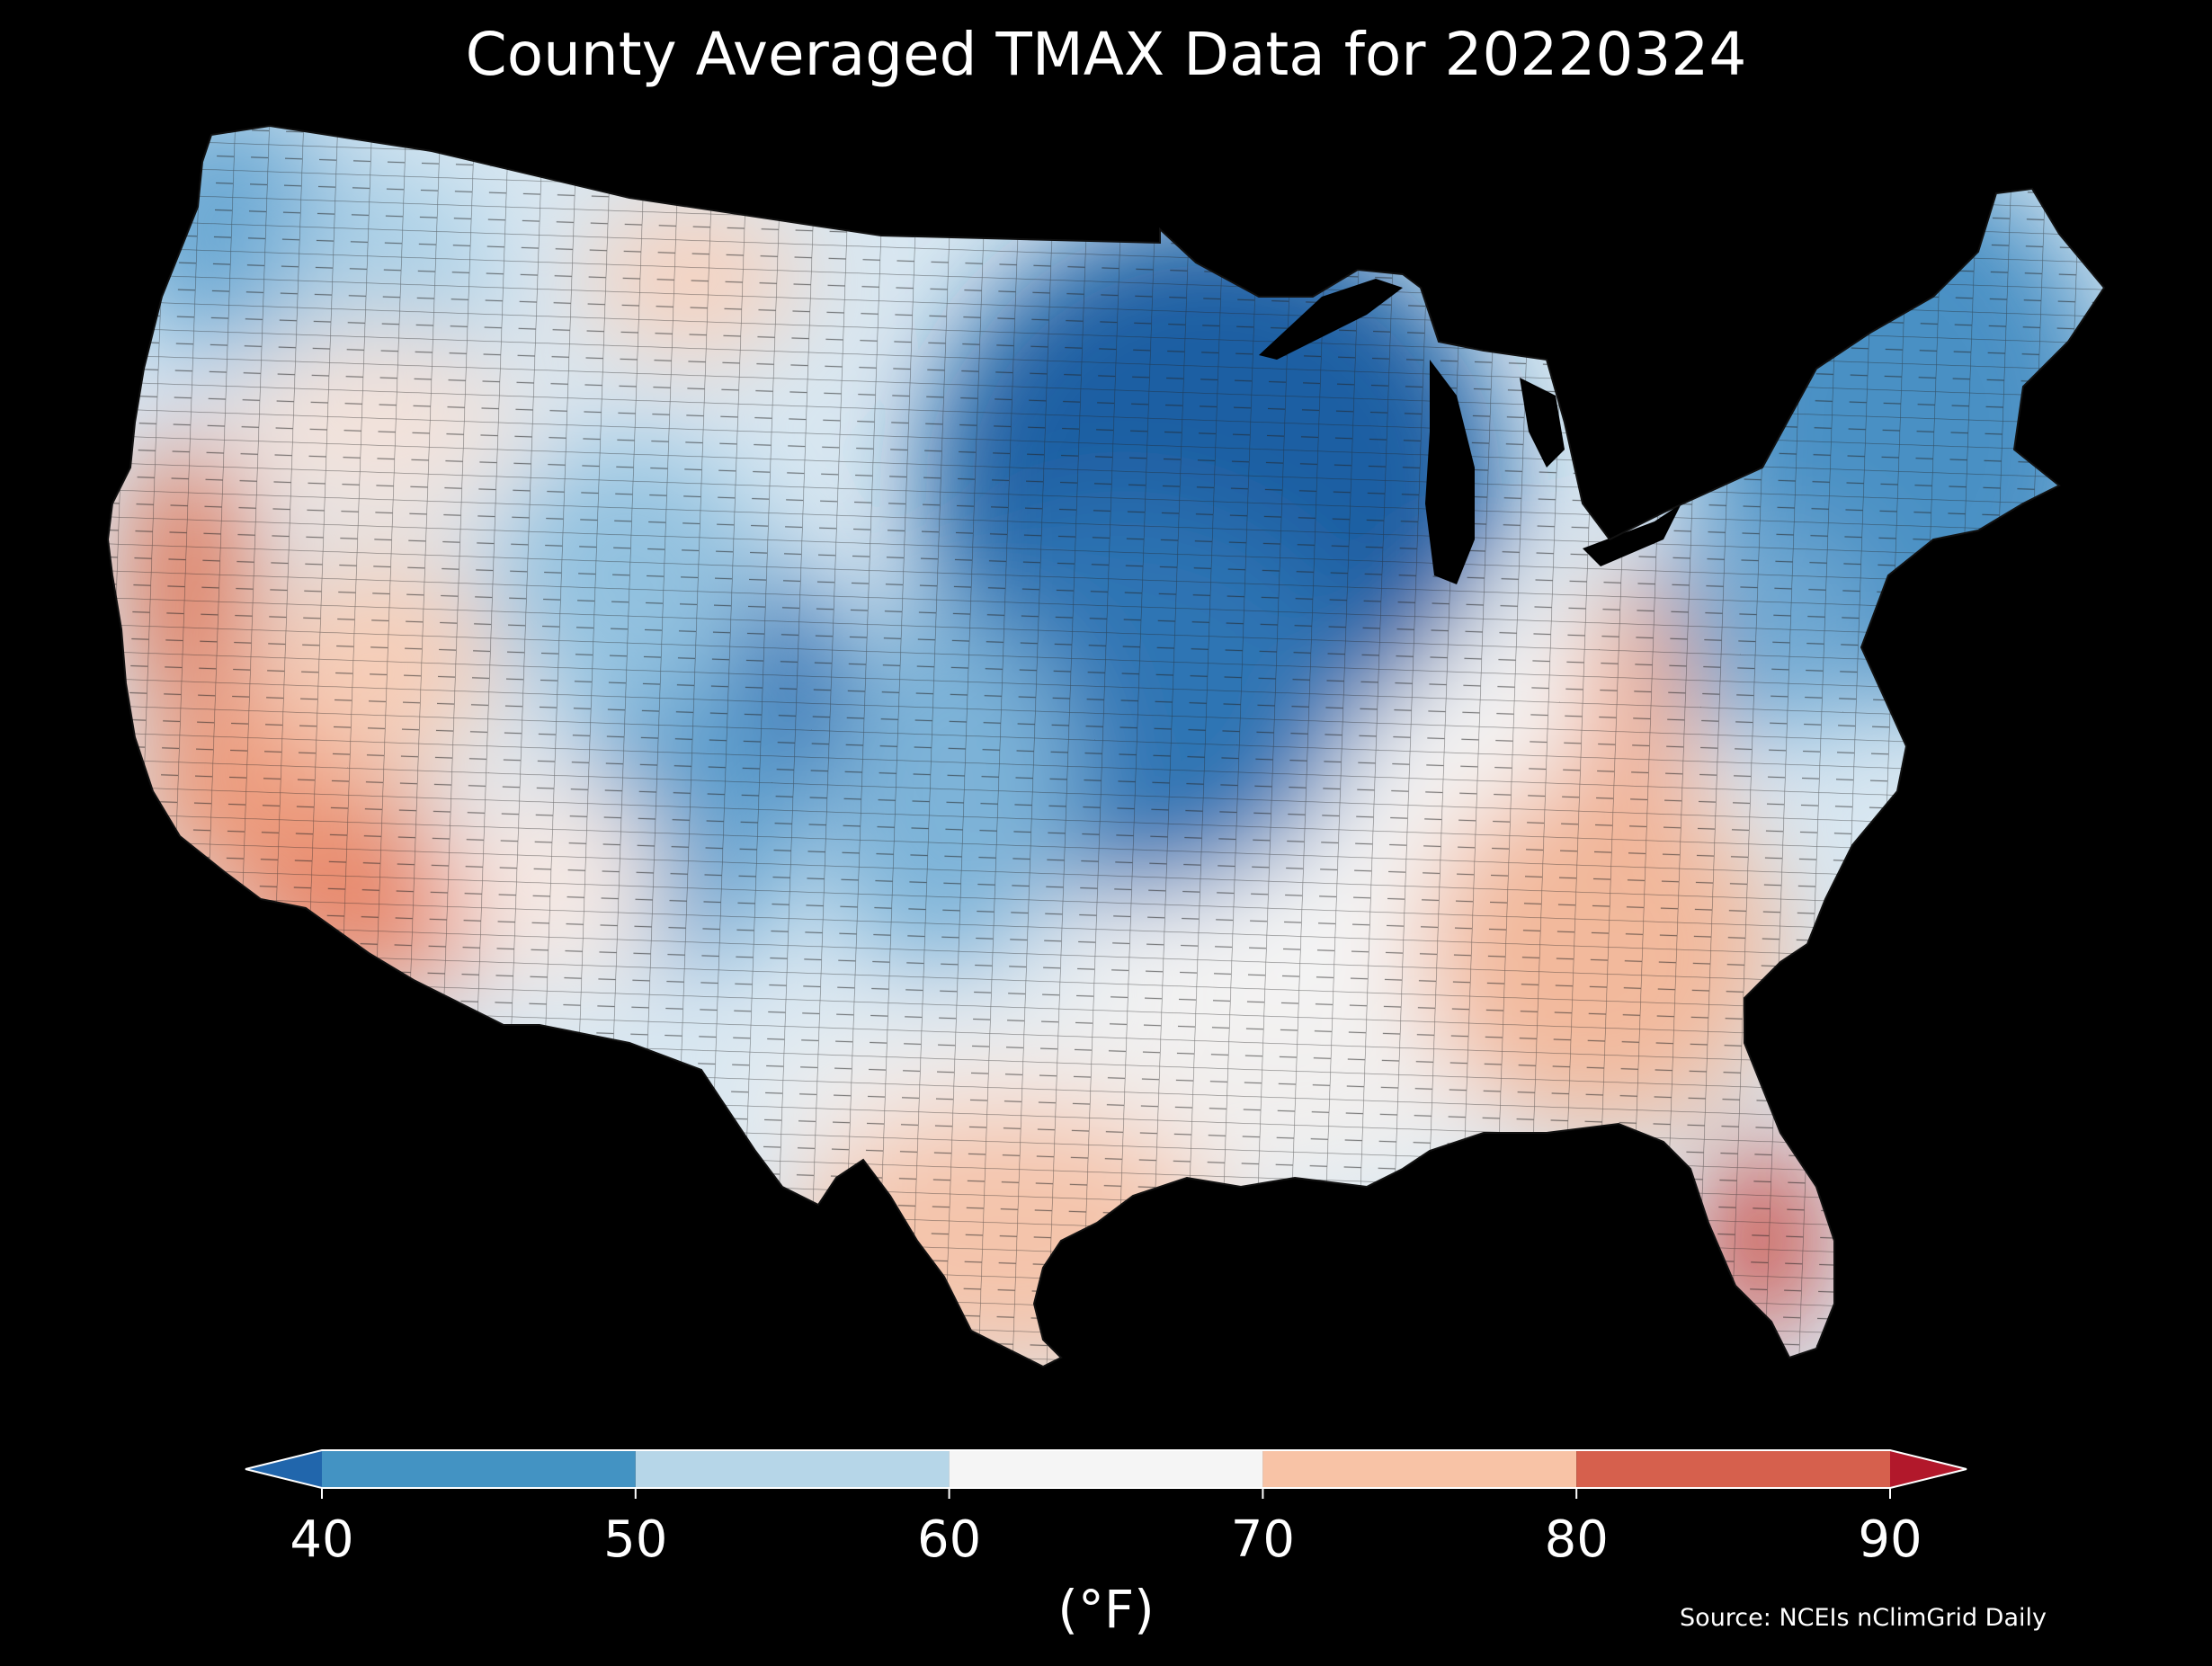 This screenshot has width=2212, height=1666. What do you see at coordinates (1632, 535) in the screenshot?
I see `lake-erie` at bounding box center [1632, 535].